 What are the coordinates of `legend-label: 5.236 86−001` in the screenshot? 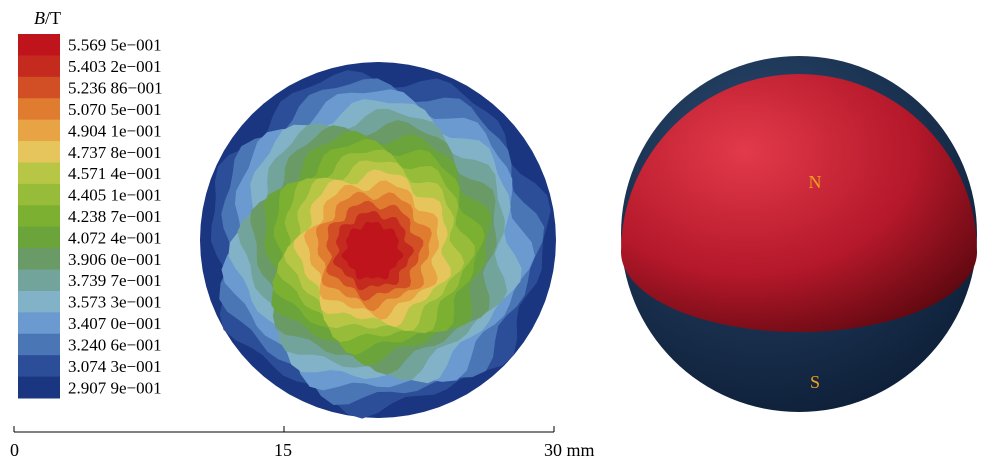 It's located at (115, 88).